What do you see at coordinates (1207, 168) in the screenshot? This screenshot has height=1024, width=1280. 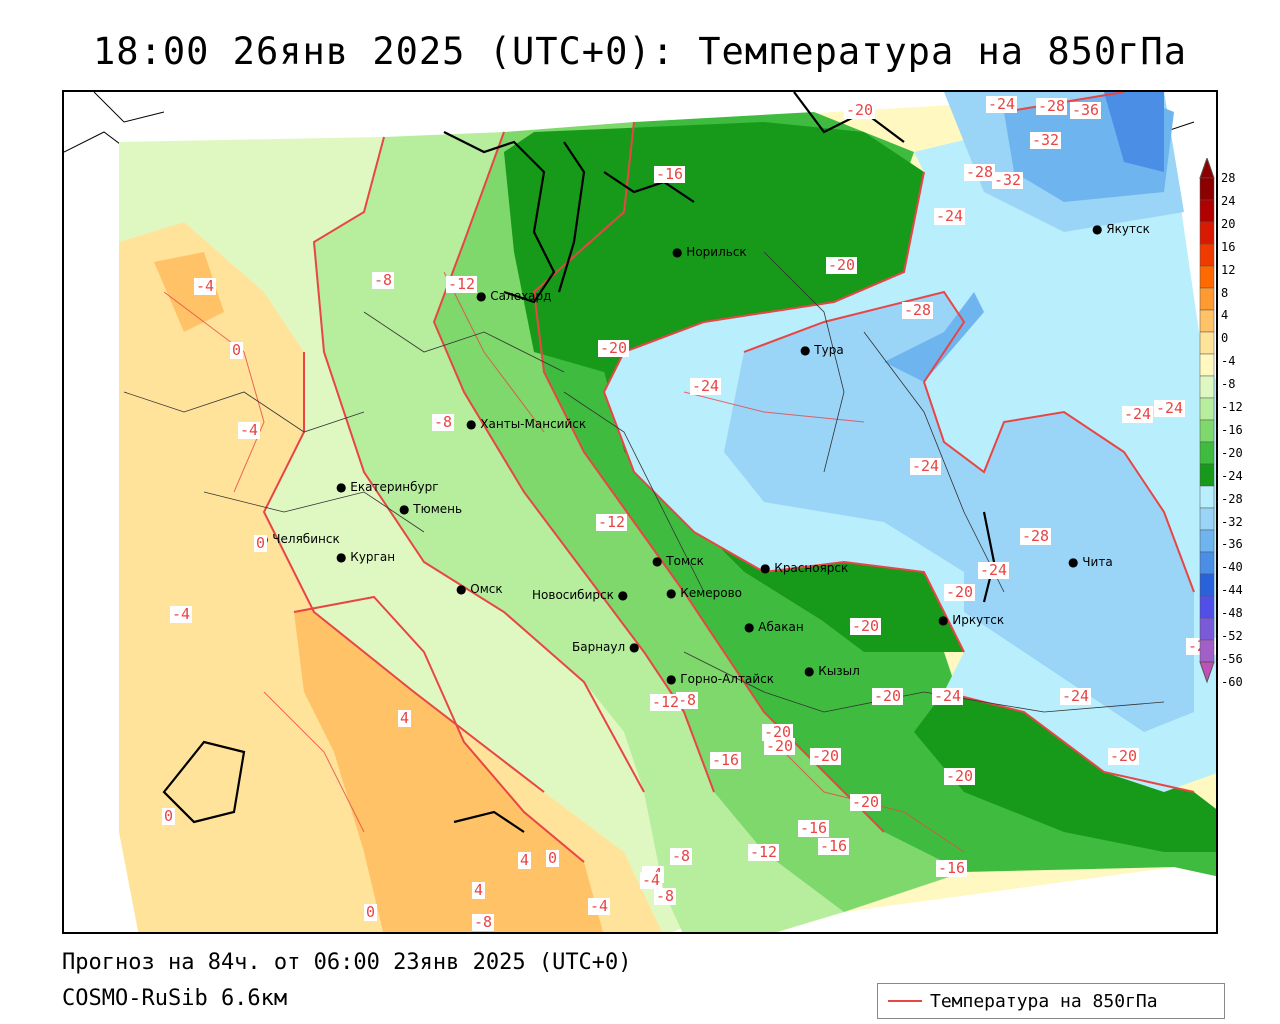 I see `colorbar-top-arrow` at bounding box center [1207, 168].